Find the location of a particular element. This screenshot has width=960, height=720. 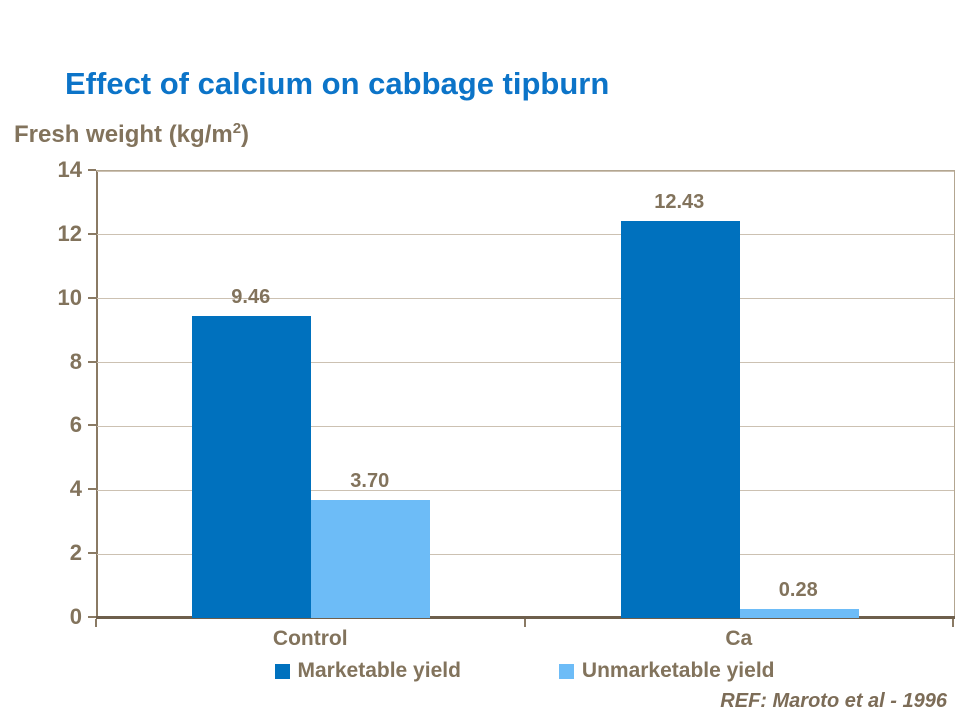

legend-swatch-unmarketable is located at coordinates (566, 671).